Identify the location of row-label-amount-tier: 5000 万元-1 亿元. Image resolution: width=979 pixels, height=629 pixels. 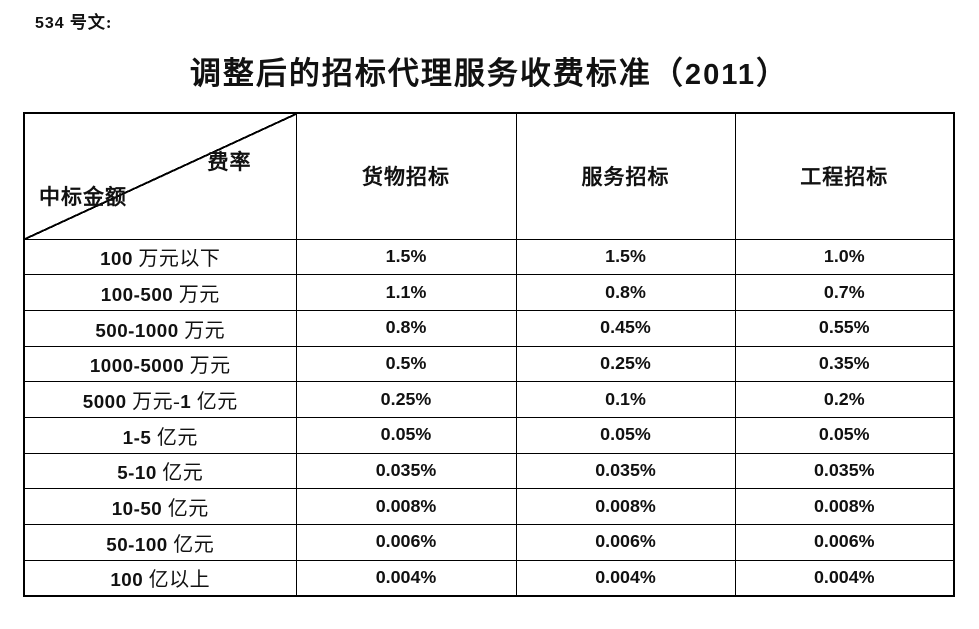
(160, 399).